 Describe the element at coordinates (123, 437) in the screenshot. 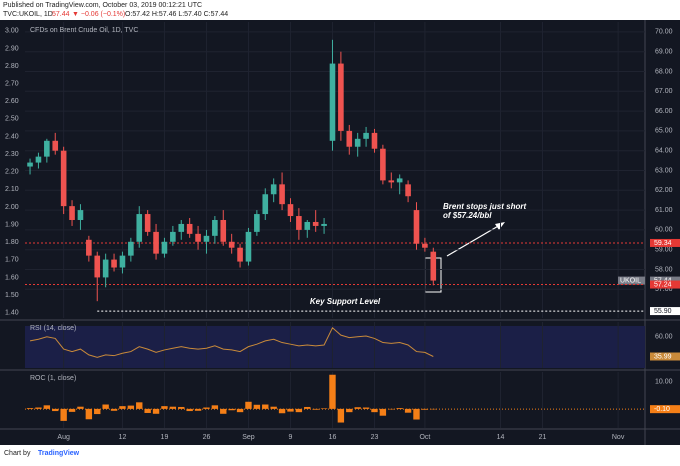

I see `x-tick-label: 12` at that location.